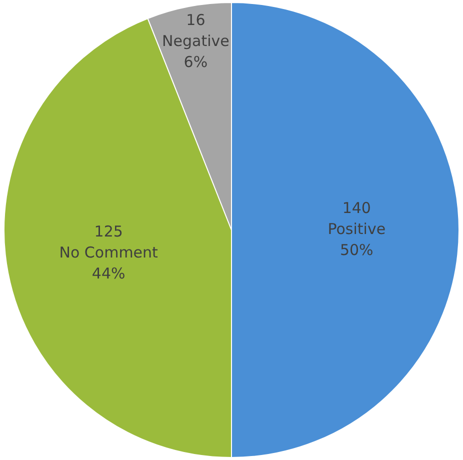 This screenshot has height=460, width=463. I want to click on slice-label: Negative, so click(196, 41).